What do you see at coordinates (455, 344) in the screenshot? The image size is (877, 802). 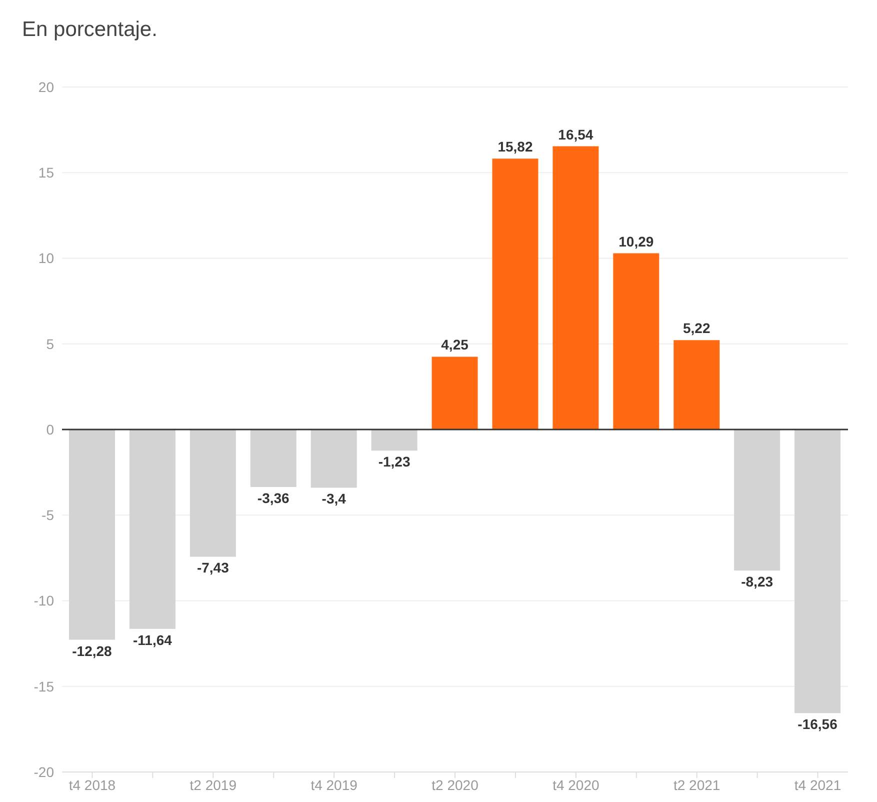 I see `data-label: 4,25` at bounding box center [455, 344].